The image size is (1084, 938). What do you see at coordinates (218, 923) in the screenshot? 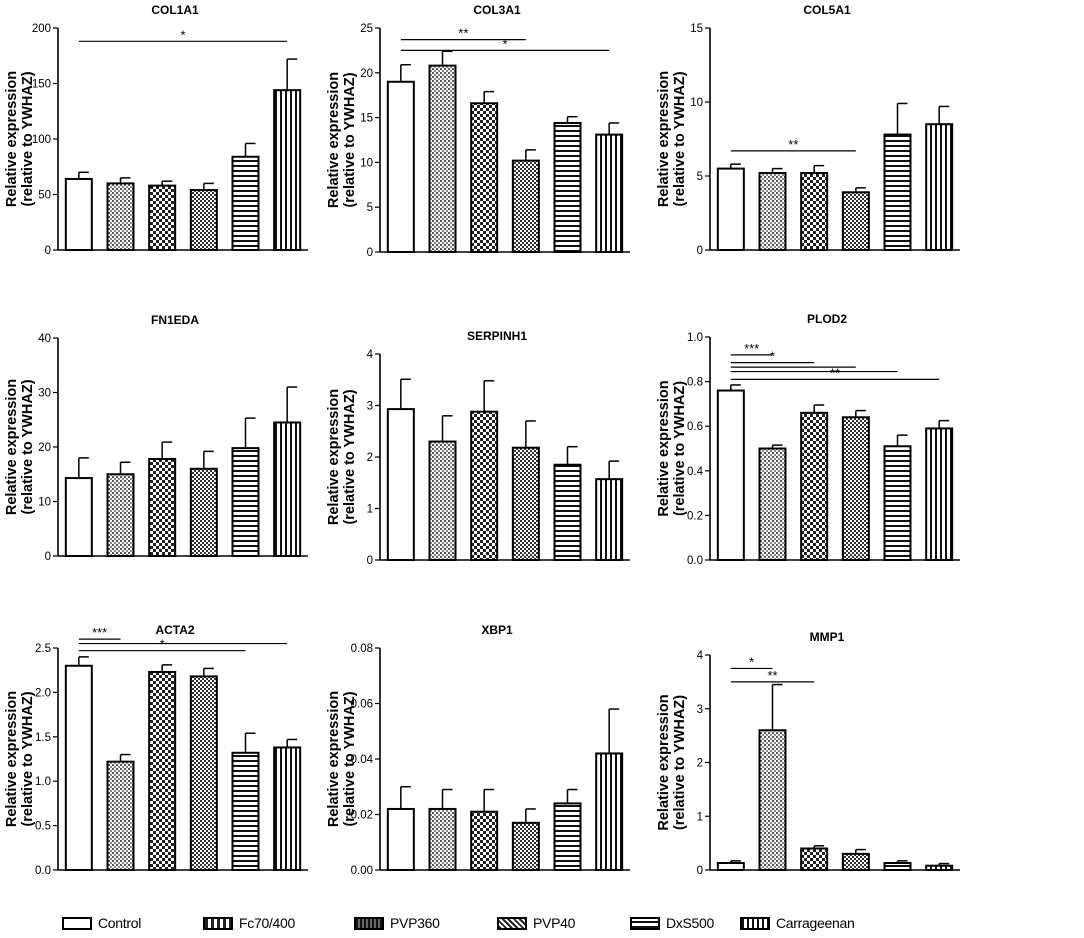
I see `legend-swatch-fc70` at bounding box center [218, 923].